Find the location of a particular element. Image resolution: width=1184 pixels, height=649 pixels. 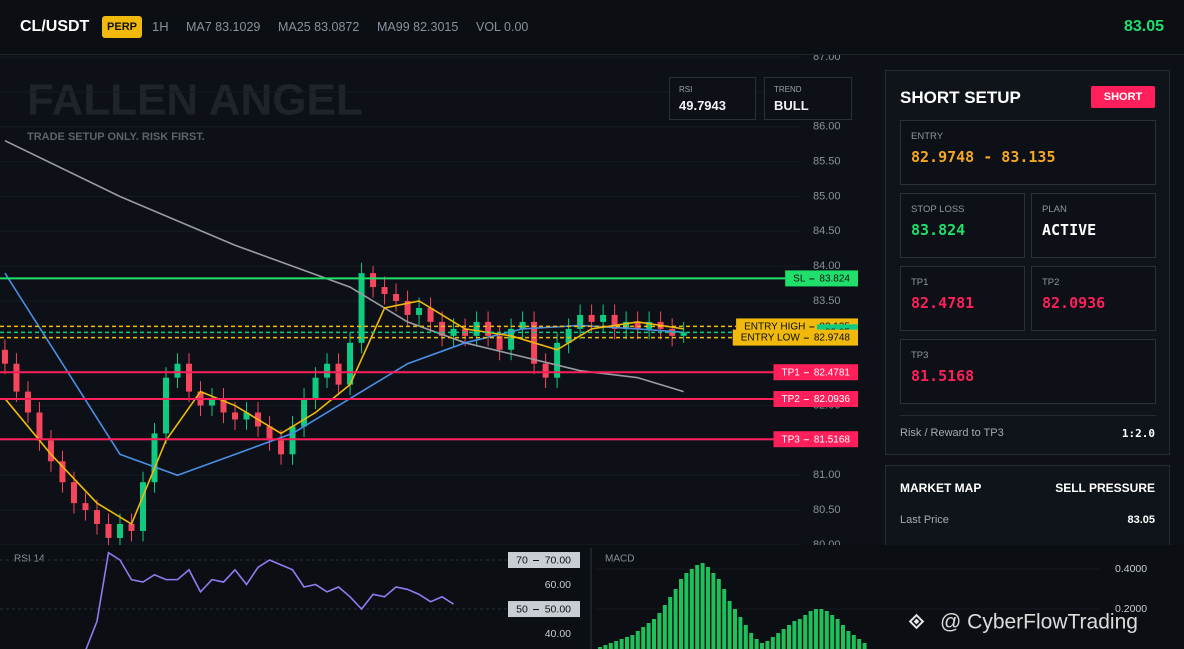

ma7: MA7 83.1029 is located at coordinates (223, 27).